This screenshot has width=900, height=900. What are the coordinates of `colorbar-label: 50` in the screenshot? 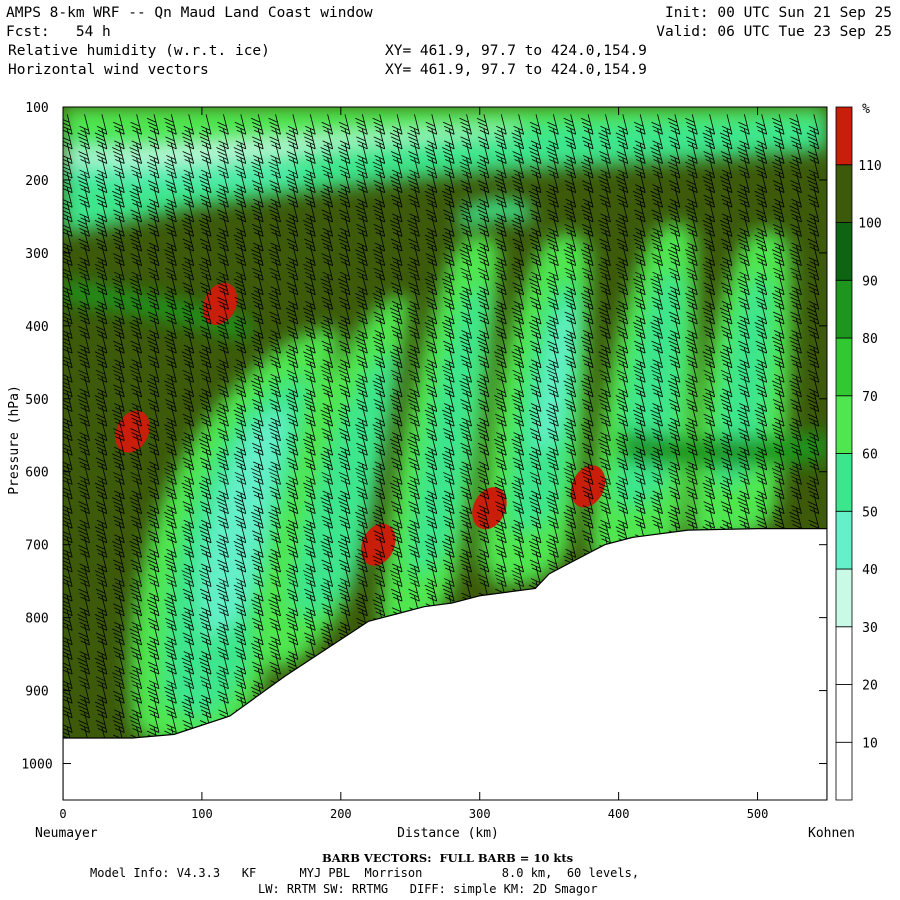 It's located at (870, 512).